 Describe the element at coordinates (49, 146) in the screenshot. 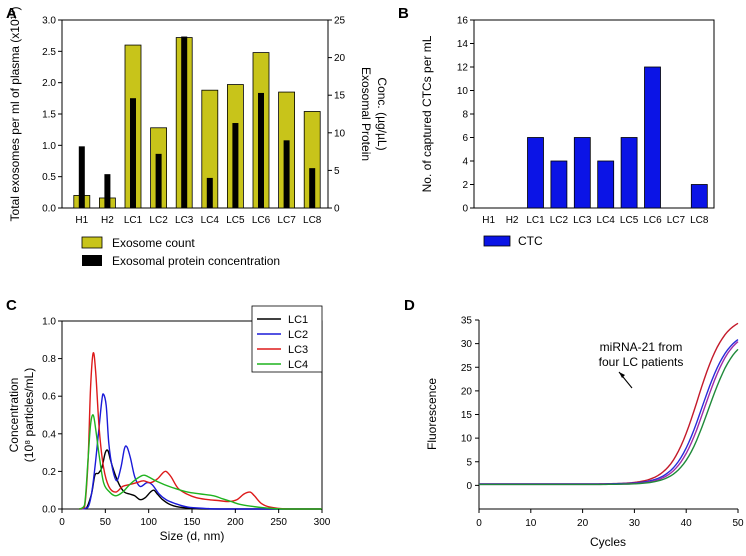

I see `ytick-left-1.0: 1.0` at that location.